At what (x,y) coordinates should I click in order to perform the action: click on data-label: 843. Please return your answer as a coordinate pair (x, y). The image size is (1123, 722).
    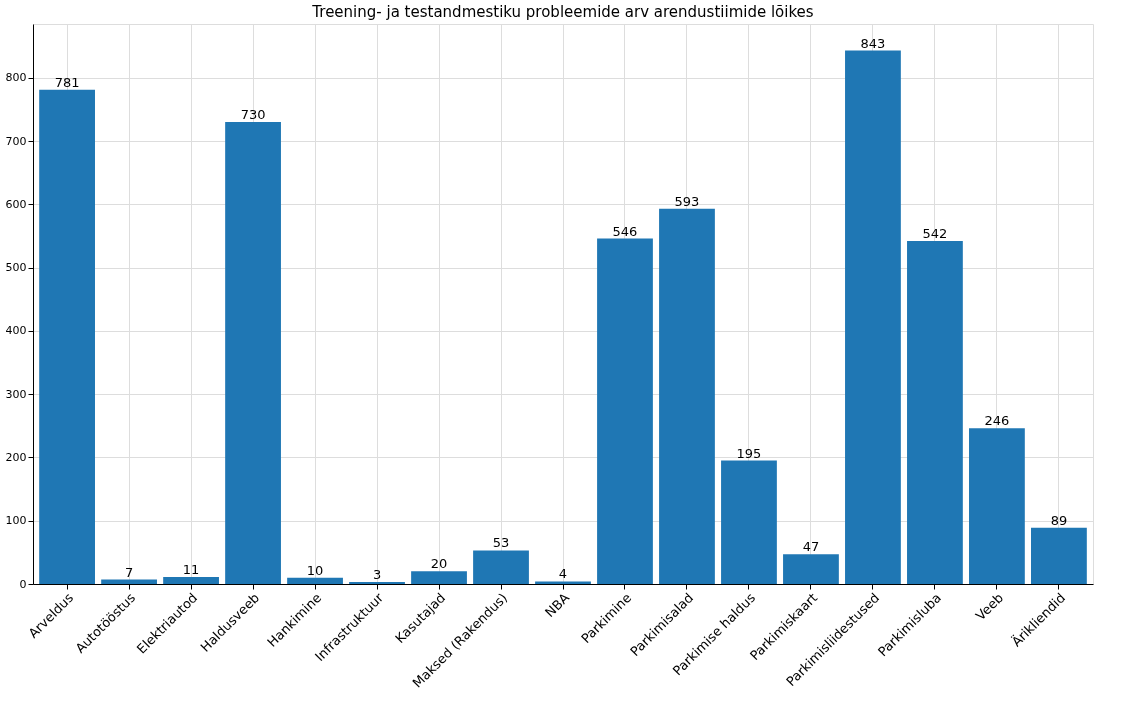
    Looking at the image, I should click on (873, 43).